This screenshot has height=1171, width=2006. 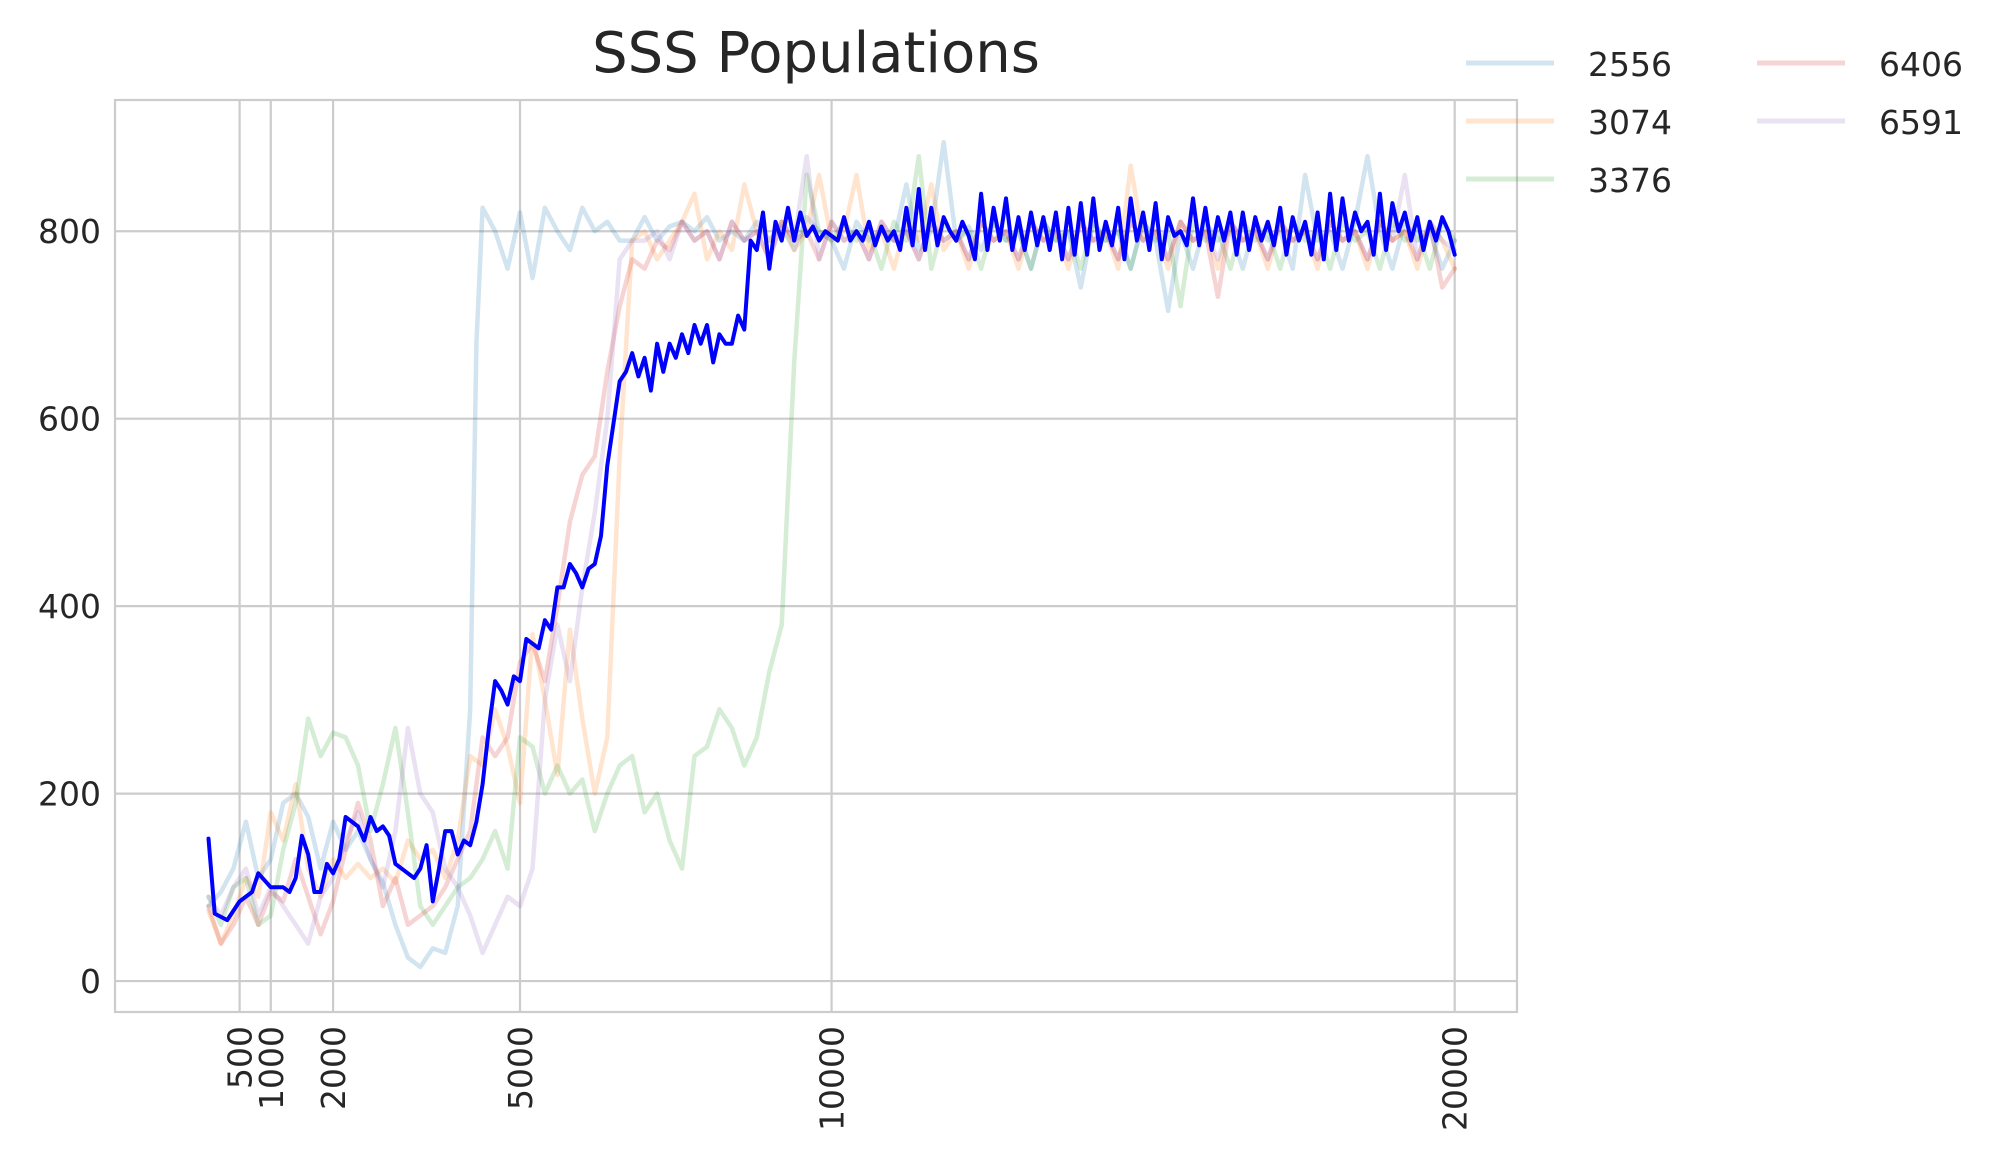 I want to click on y-tick-label: 200, so click(x=69, y=794).